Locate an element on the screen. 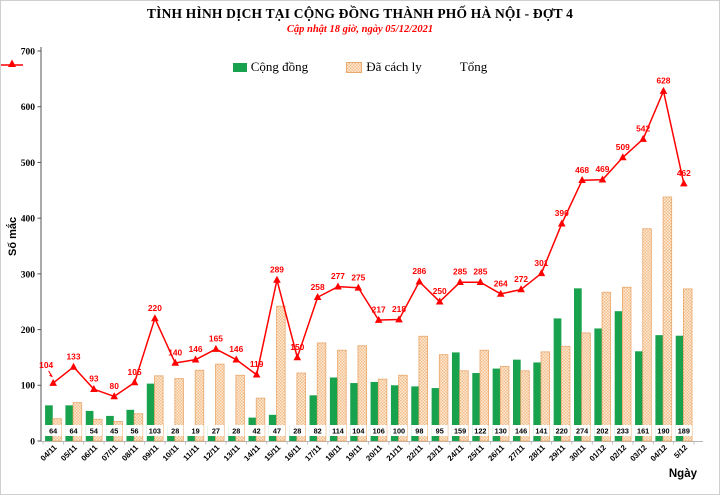 The height and width of the screenshot is (495, 720). date-tick-label: 03/12 is located at coordinates (638, 453).